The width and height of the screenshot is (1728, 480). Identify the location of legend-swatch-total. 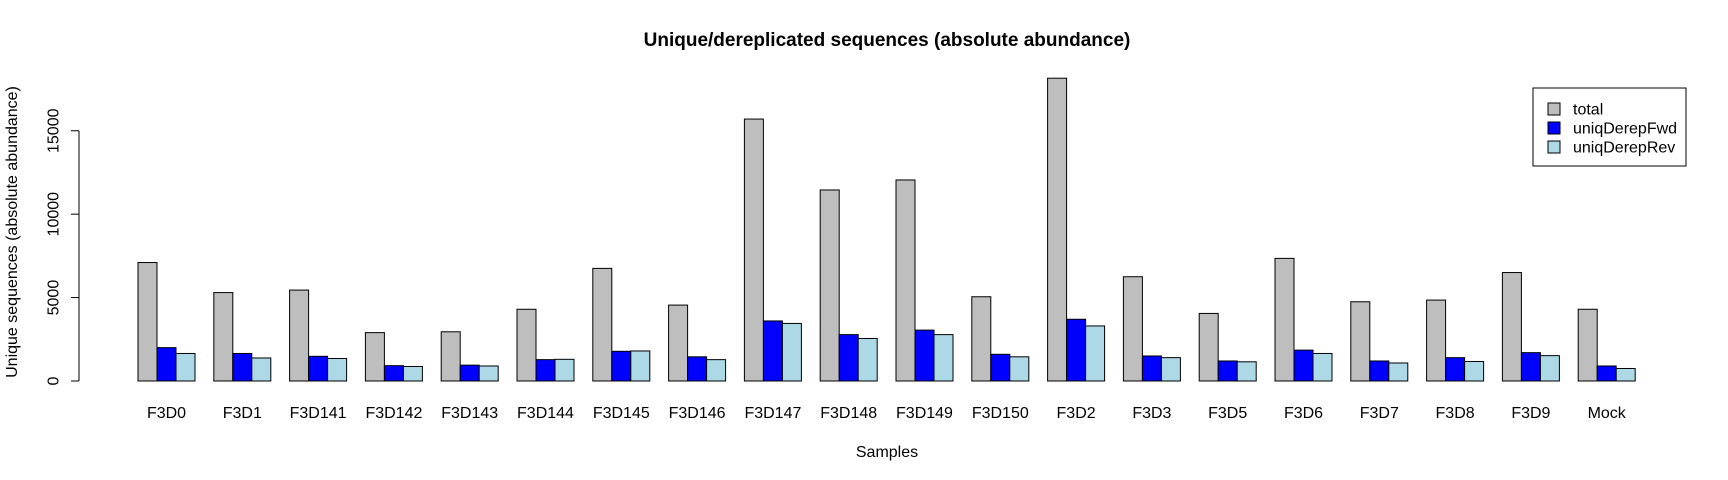
(1554, 109).